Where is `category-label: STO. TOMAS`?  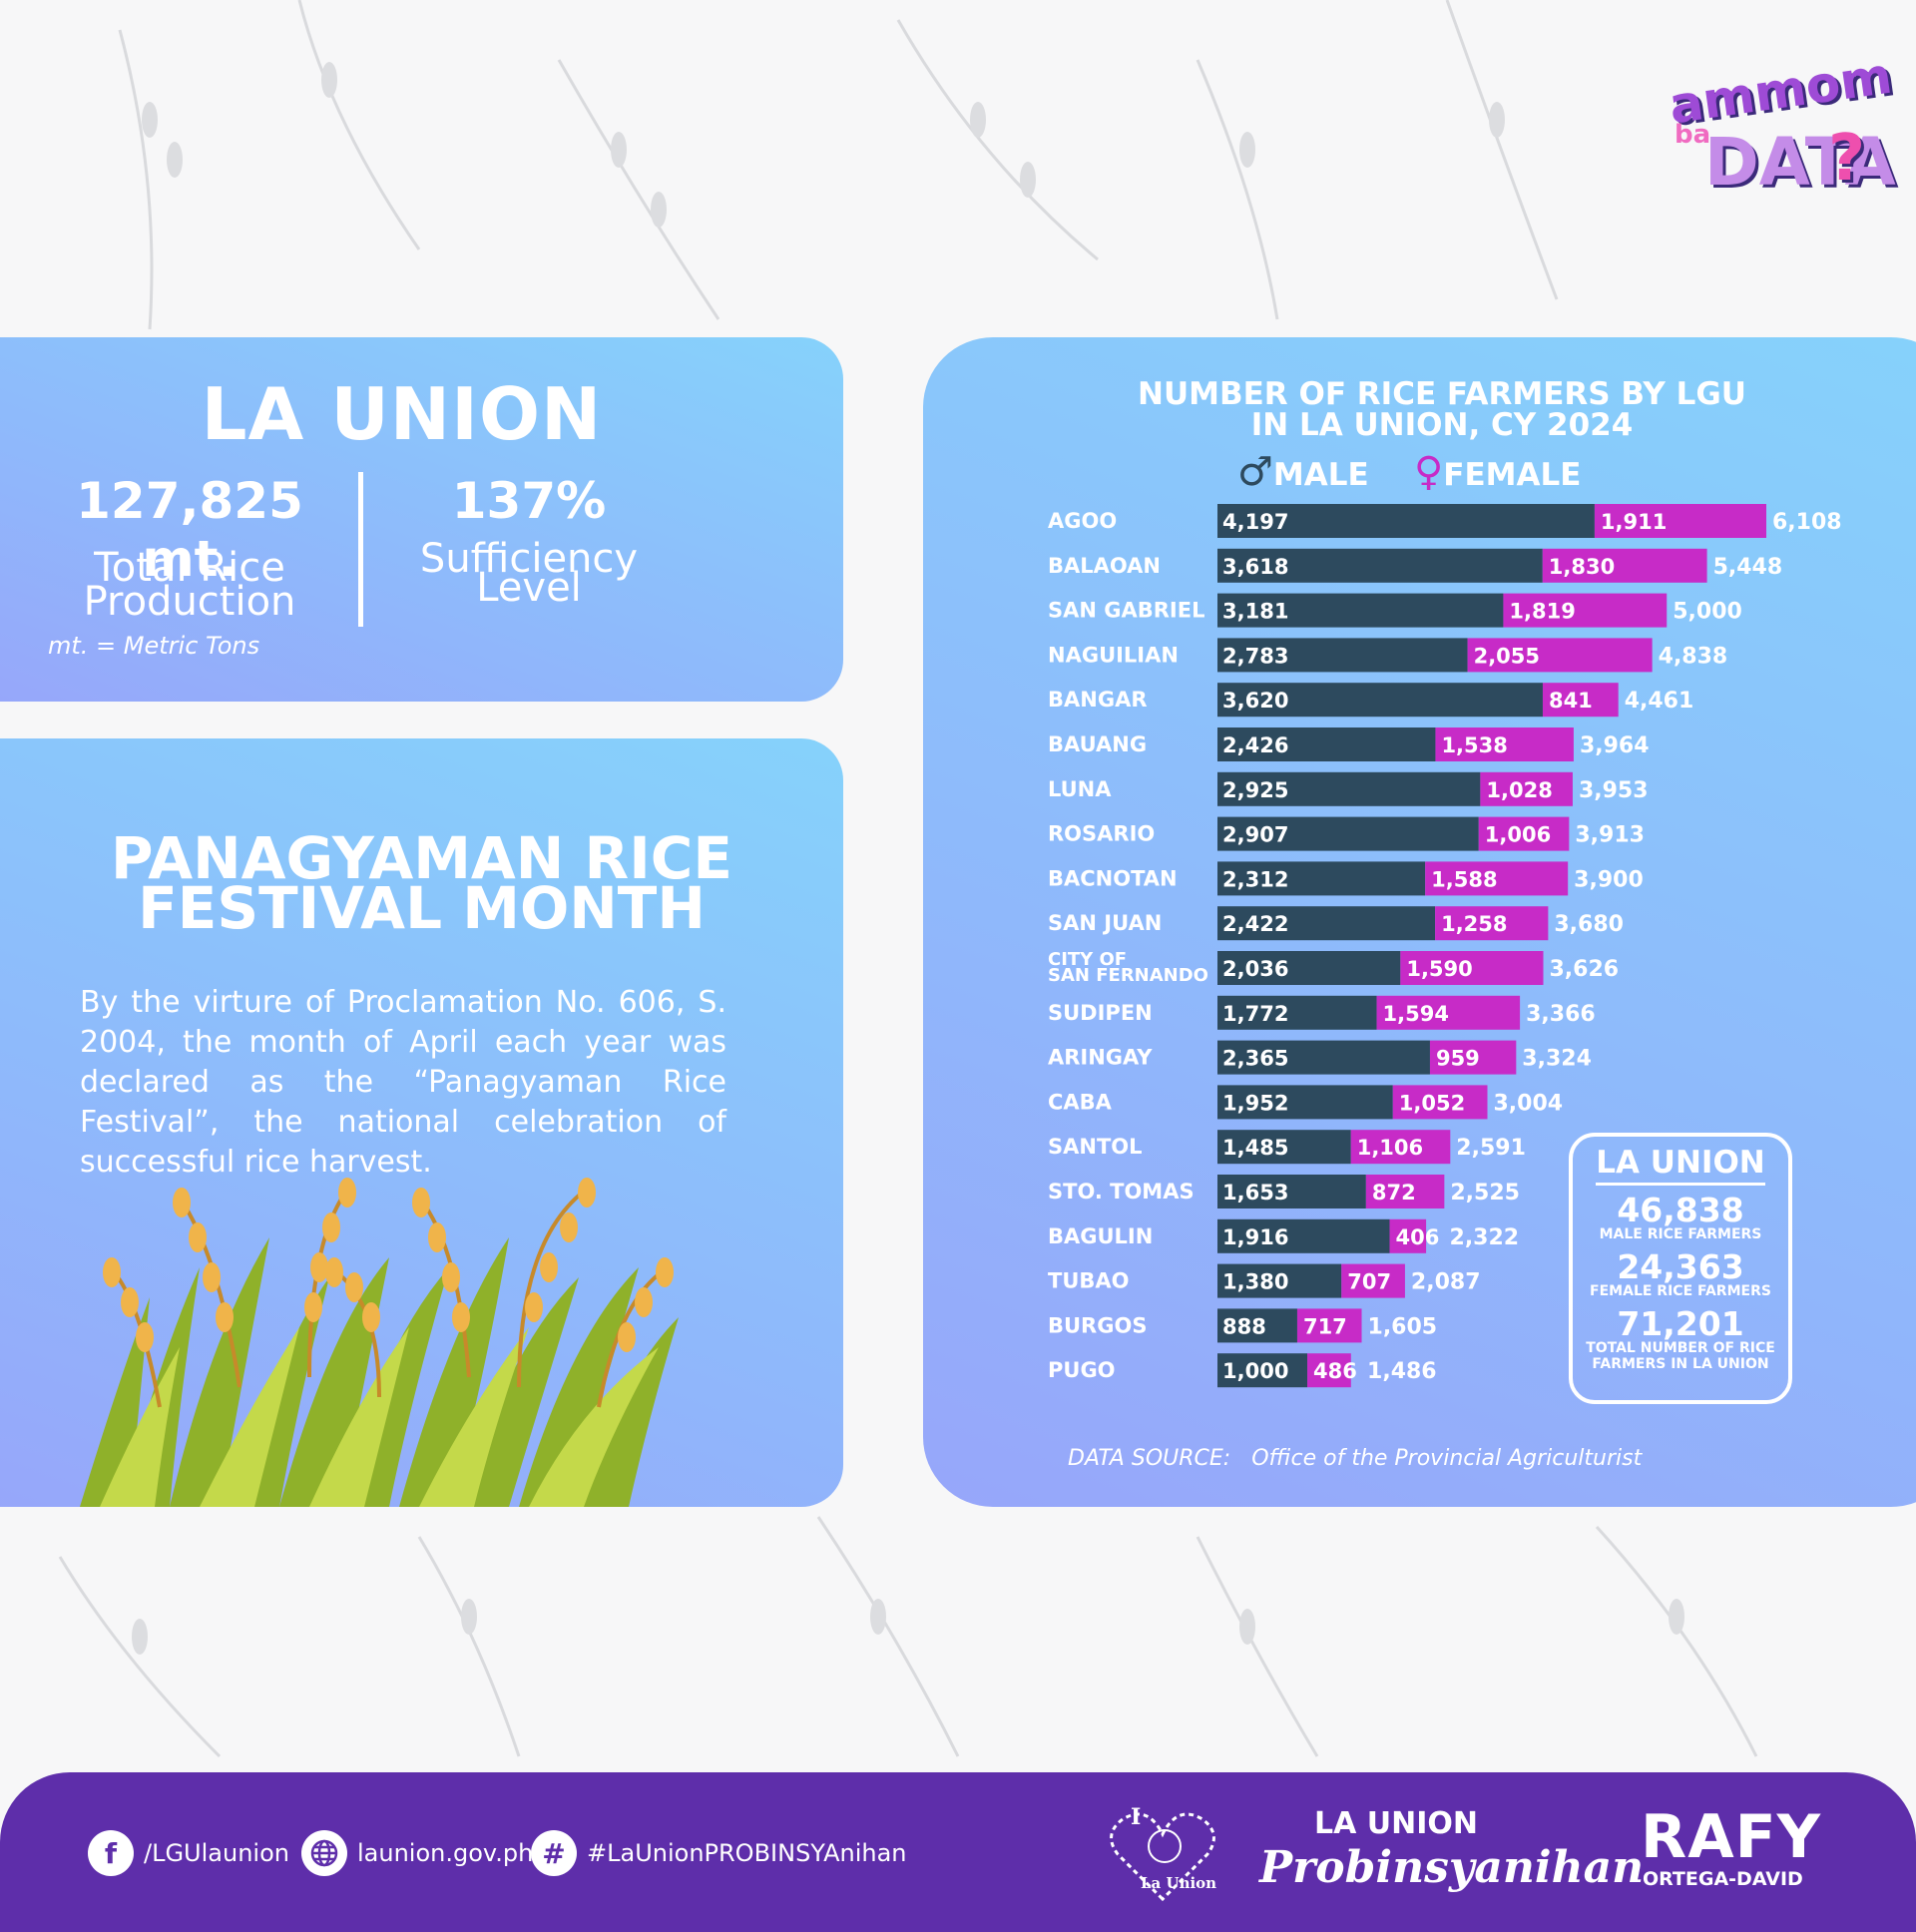 category-label: STO. TOMAS is located at coordinates (1121, 1192).